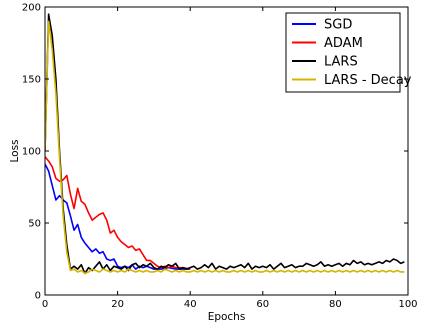  Describe the element at coordinates (118, 216) in the screenshot. I see `series-line-sgd` at that location.